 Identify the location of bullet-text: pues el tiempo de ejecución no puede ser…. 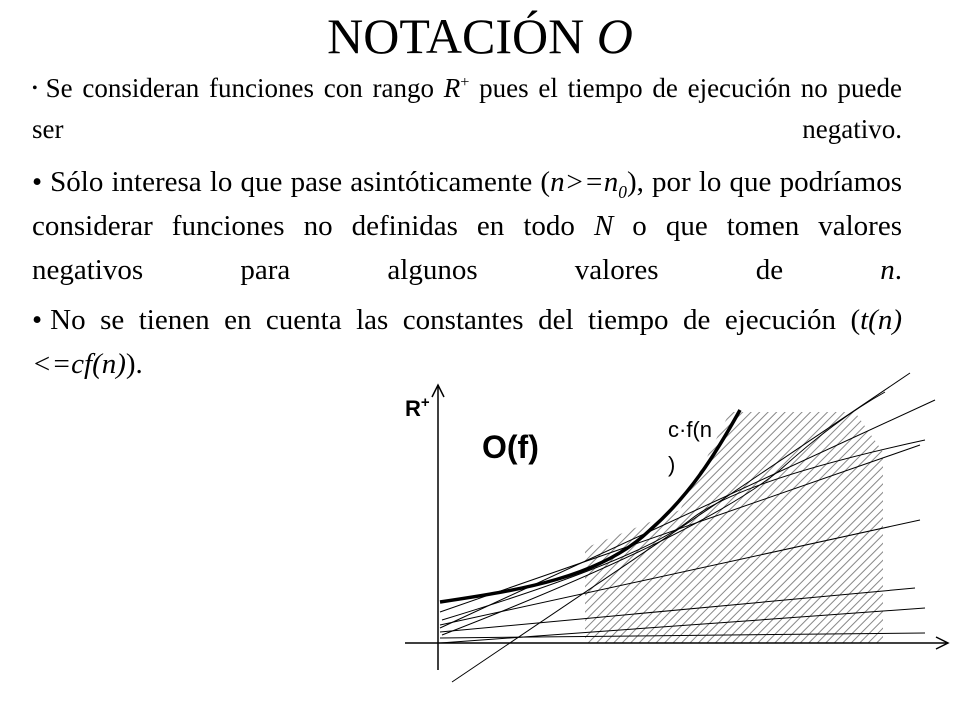
(467, 108).